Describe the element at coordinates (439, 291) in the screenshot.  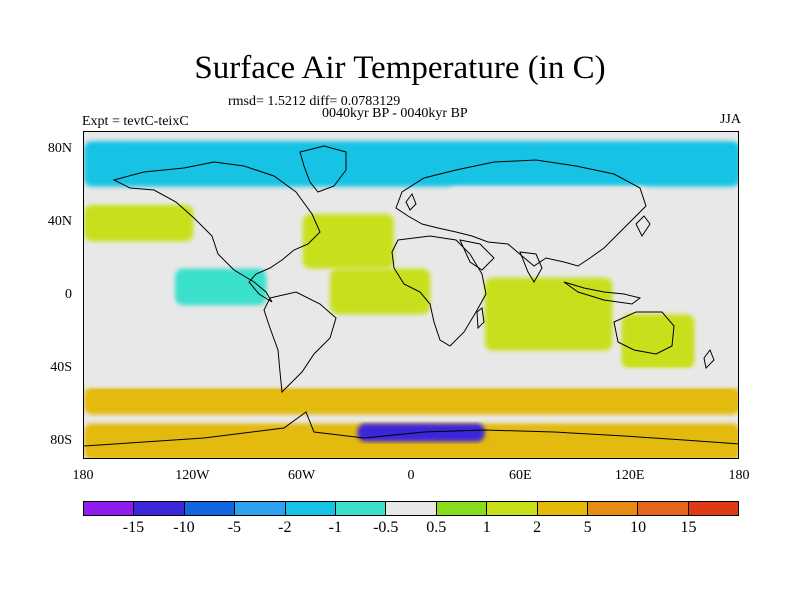
I see `coastline-africa` at that location.